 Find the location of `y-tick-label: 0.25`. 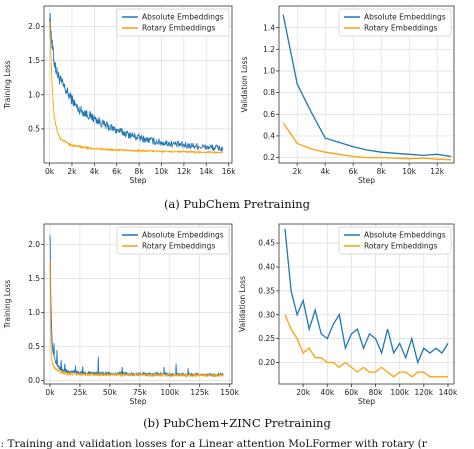

y-tick-label: 0.25 is located at coordinates (266, 338).